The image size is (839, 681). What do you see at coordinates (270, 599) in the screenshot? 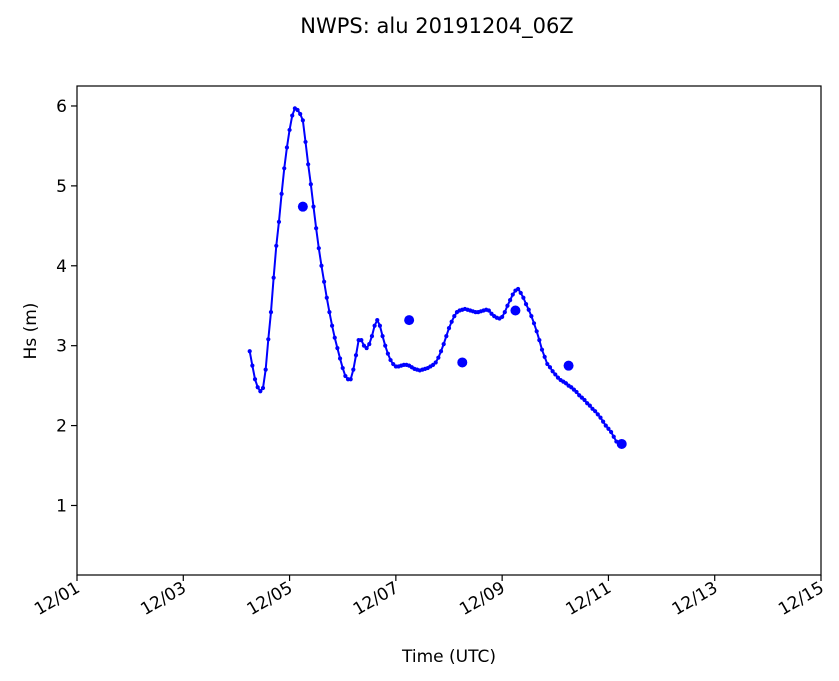
I see `x-tick-label: 12/05` at bounding box center [270, 599].